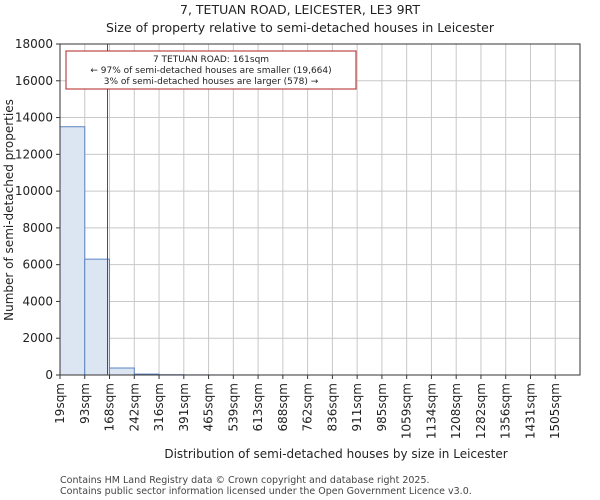  Describe the element at coordinates (9, 210) in the screenshot. I see `y-axis-label: Number of semi-detached properties` at that location.